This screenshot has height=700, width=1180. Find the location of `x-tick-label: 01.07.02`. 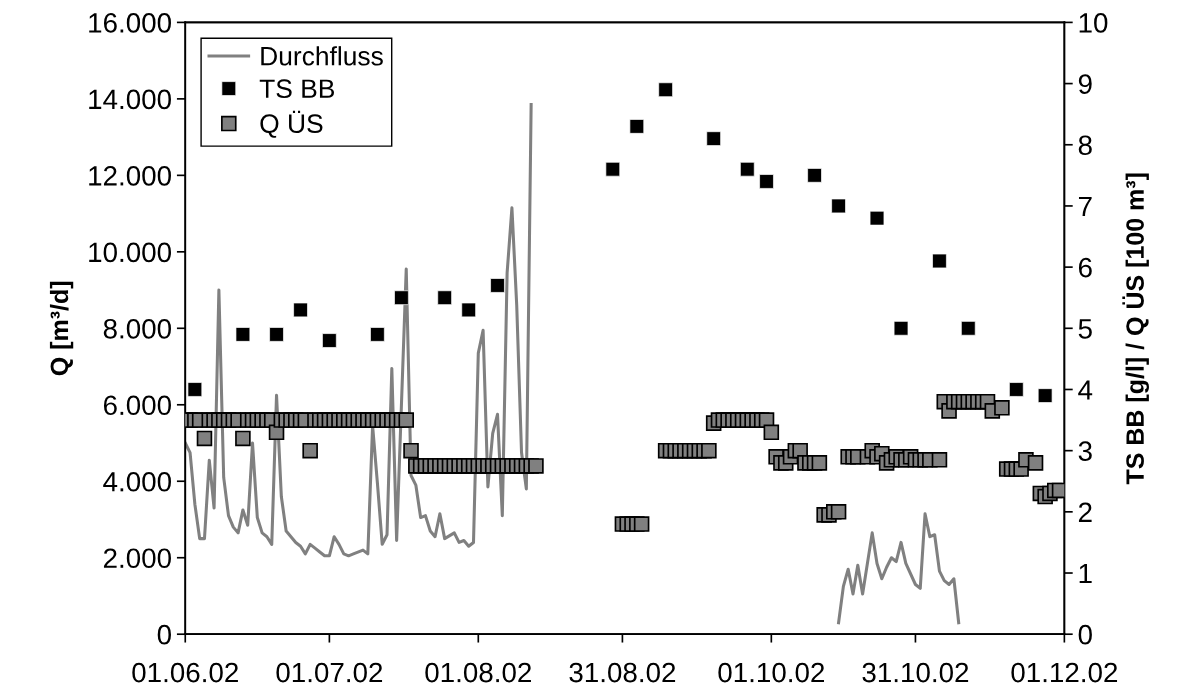

x-tick-label: 01.07.02 is located at coordinates (329, 672).